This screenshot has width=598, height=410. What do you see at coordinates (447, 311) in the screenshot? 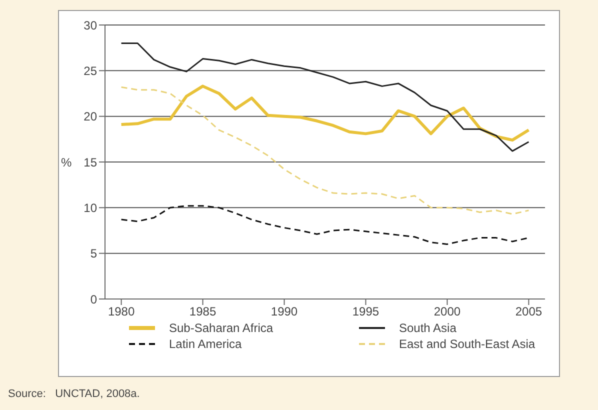
I see `x-tick-label: 2000` at bounding box center [447, 311].